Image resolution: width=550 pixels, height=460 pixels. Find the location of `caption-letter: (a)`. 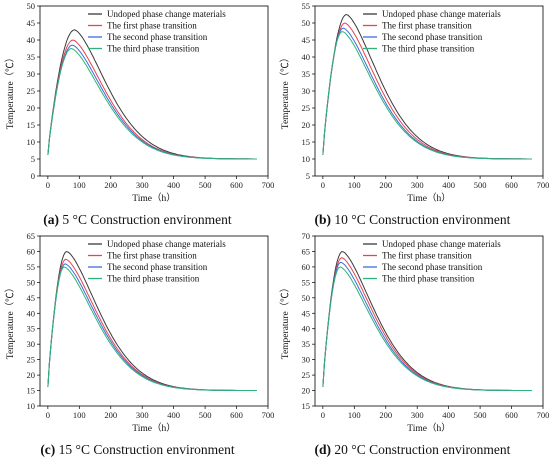

caption-letter: (a) is located at coordinates (51, 219).